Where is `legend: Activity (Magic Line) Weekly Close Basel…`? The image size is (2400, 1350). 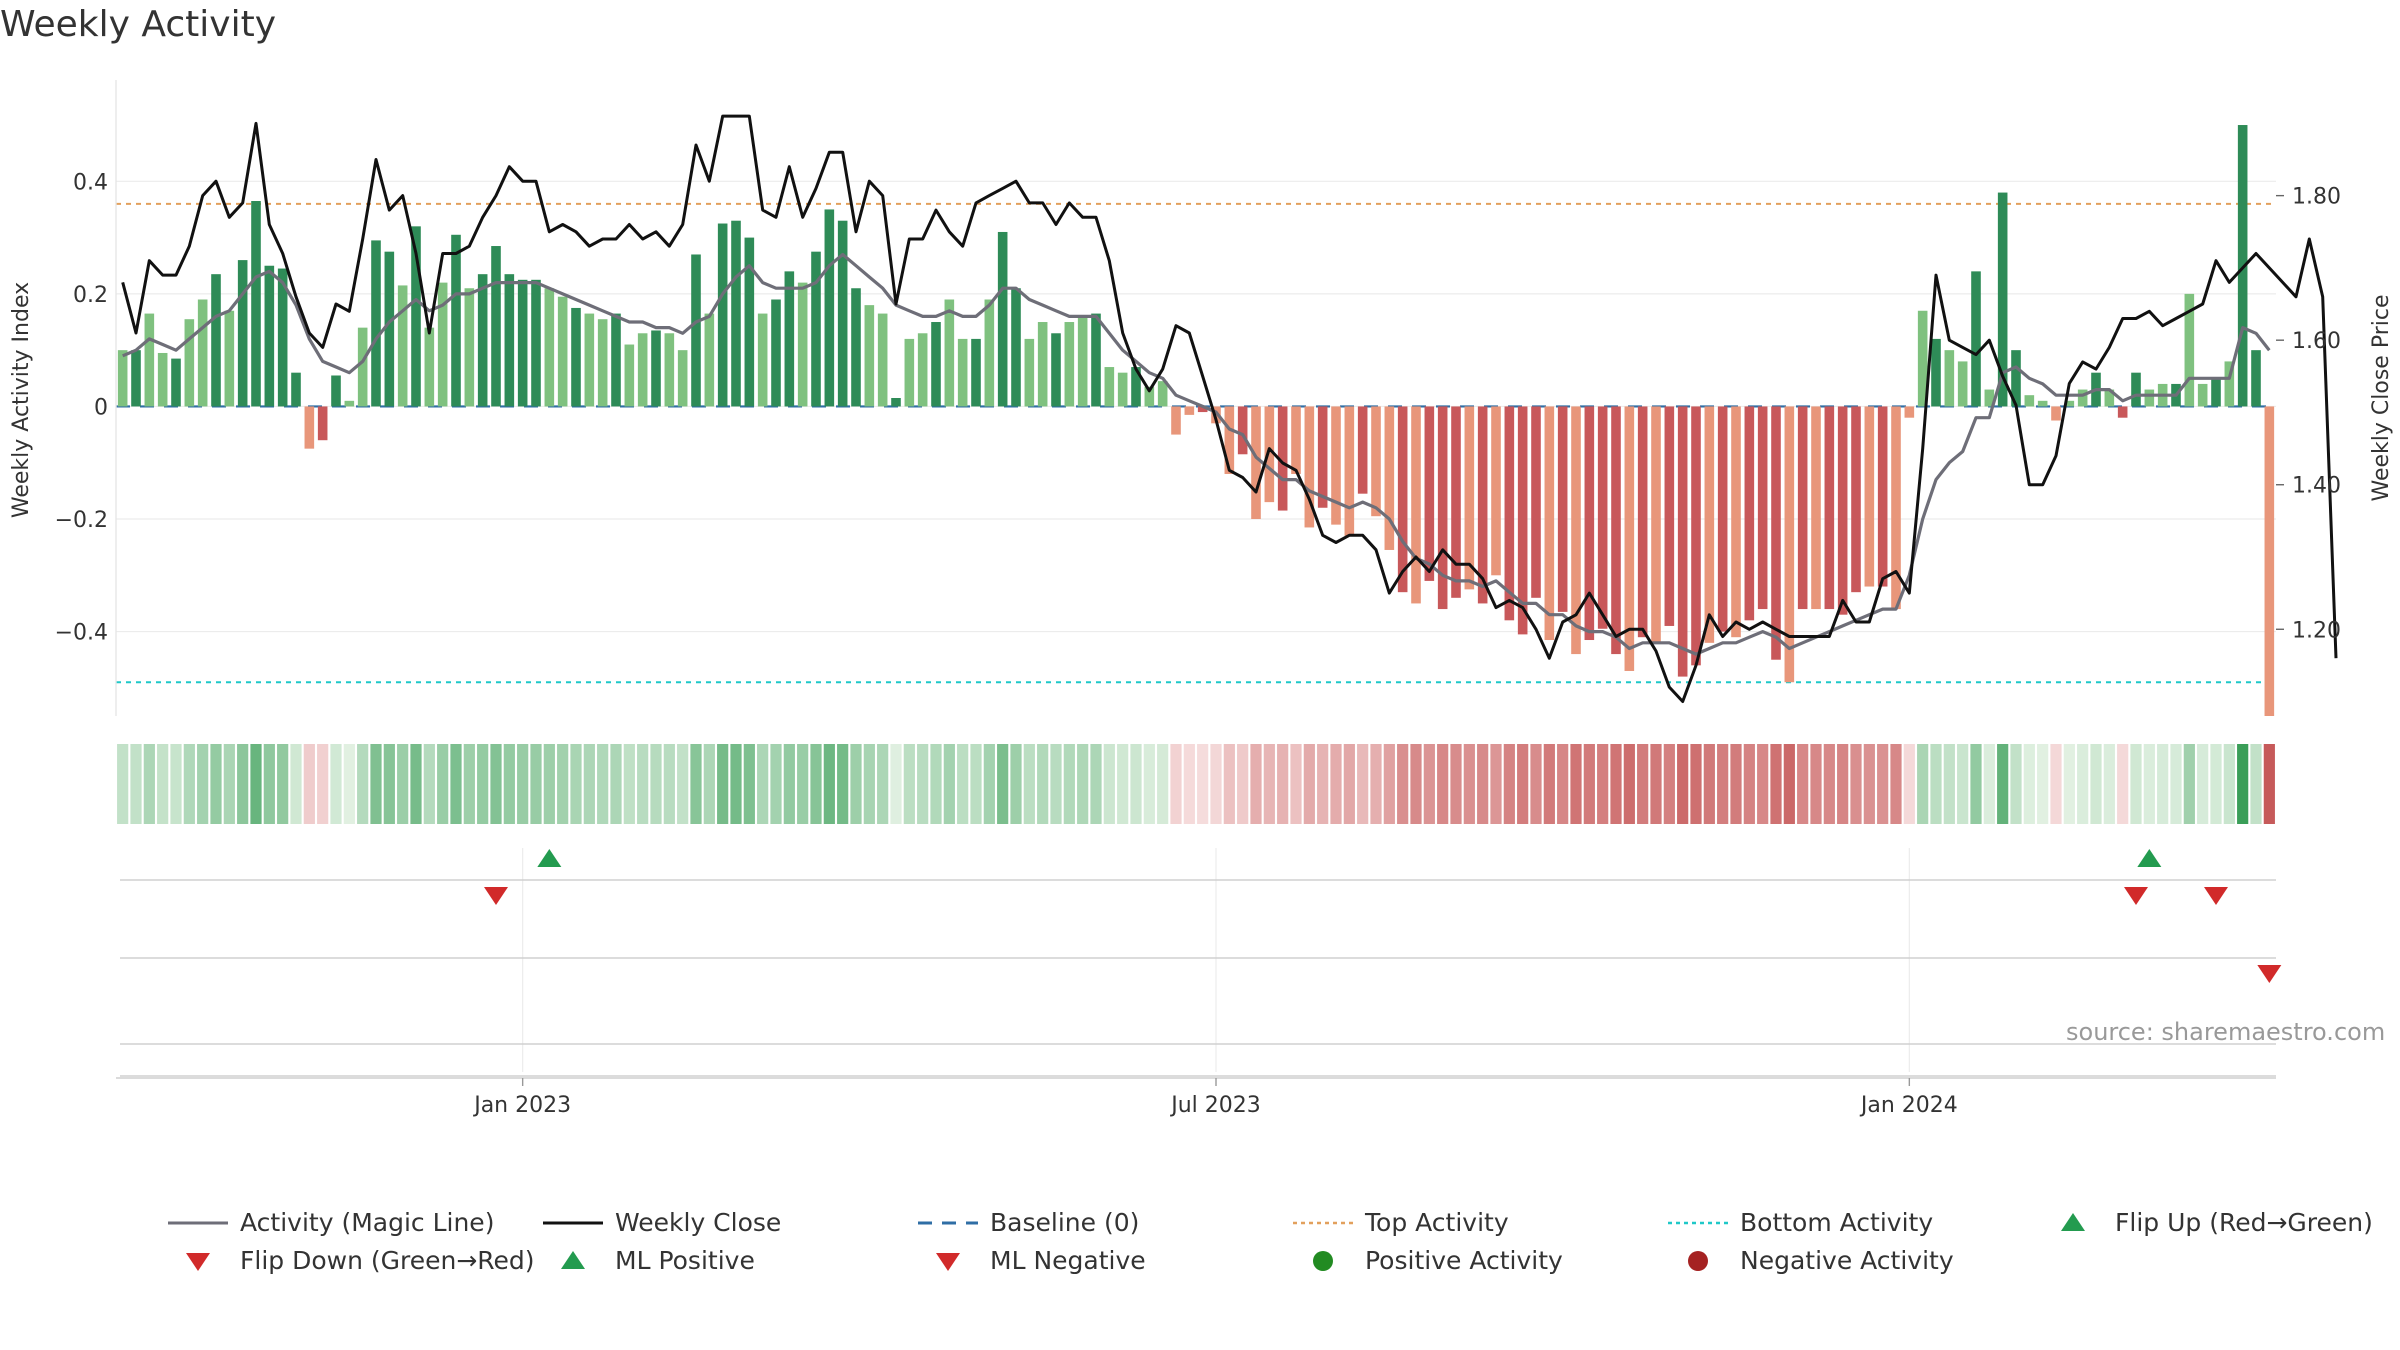 legend: Activity (Magic Line) Weekly Close Basel… is located at coordinates (1200, 1240).